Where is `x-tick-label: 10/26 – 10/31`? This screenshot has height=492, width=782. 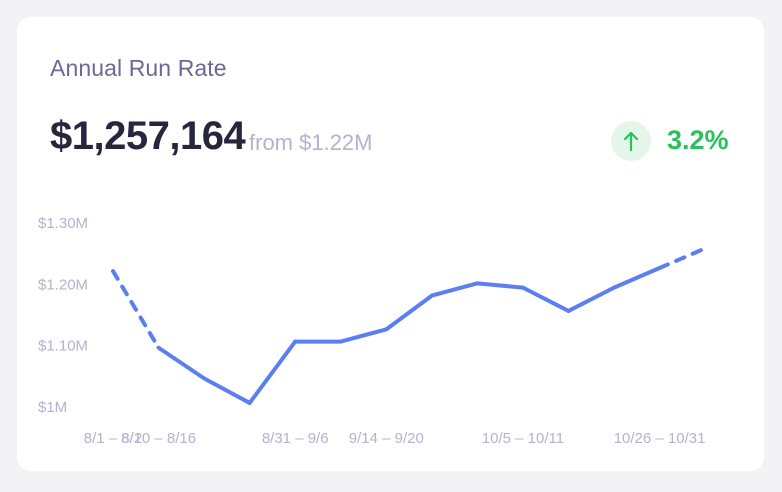
x-tick-label: 10/26 – 10/31 is located at coordinates (660, 438).